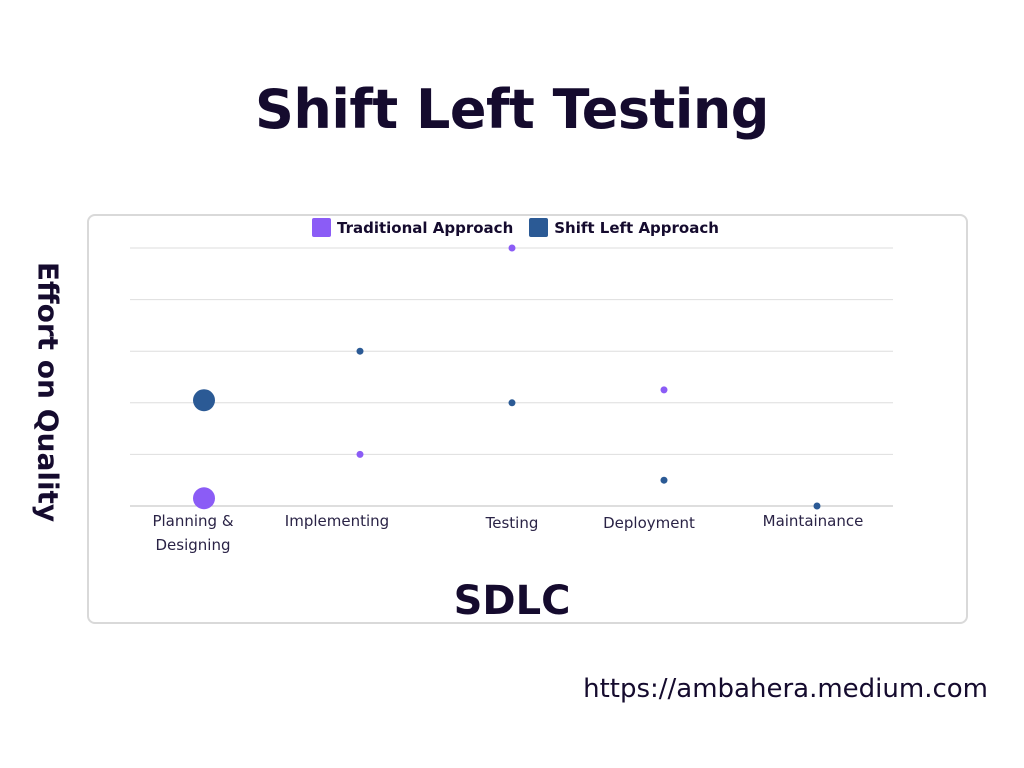  Describe the element at coordinates (337, 521) in the screenshot. I see `x-tick-label: Implementing` at that location.